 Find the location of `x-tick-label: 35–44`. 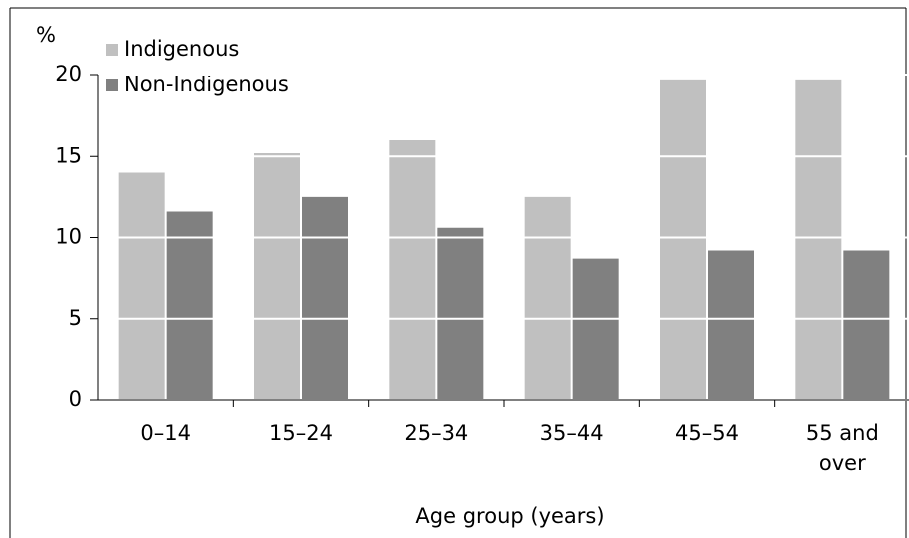

x-tick-label: 35–44 is located at coordinates (571, 433).